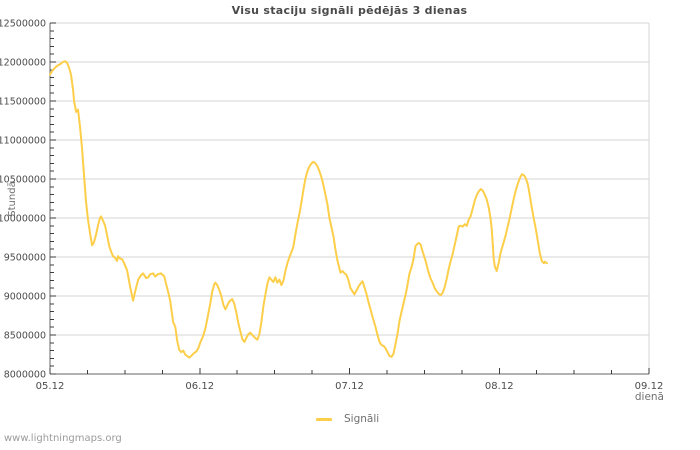 The width and height of the screenshot is (700, 450). Describe the element at coordinates (649, 386) in the screenshot. I see `x-tick-label: 09.12` at that location.